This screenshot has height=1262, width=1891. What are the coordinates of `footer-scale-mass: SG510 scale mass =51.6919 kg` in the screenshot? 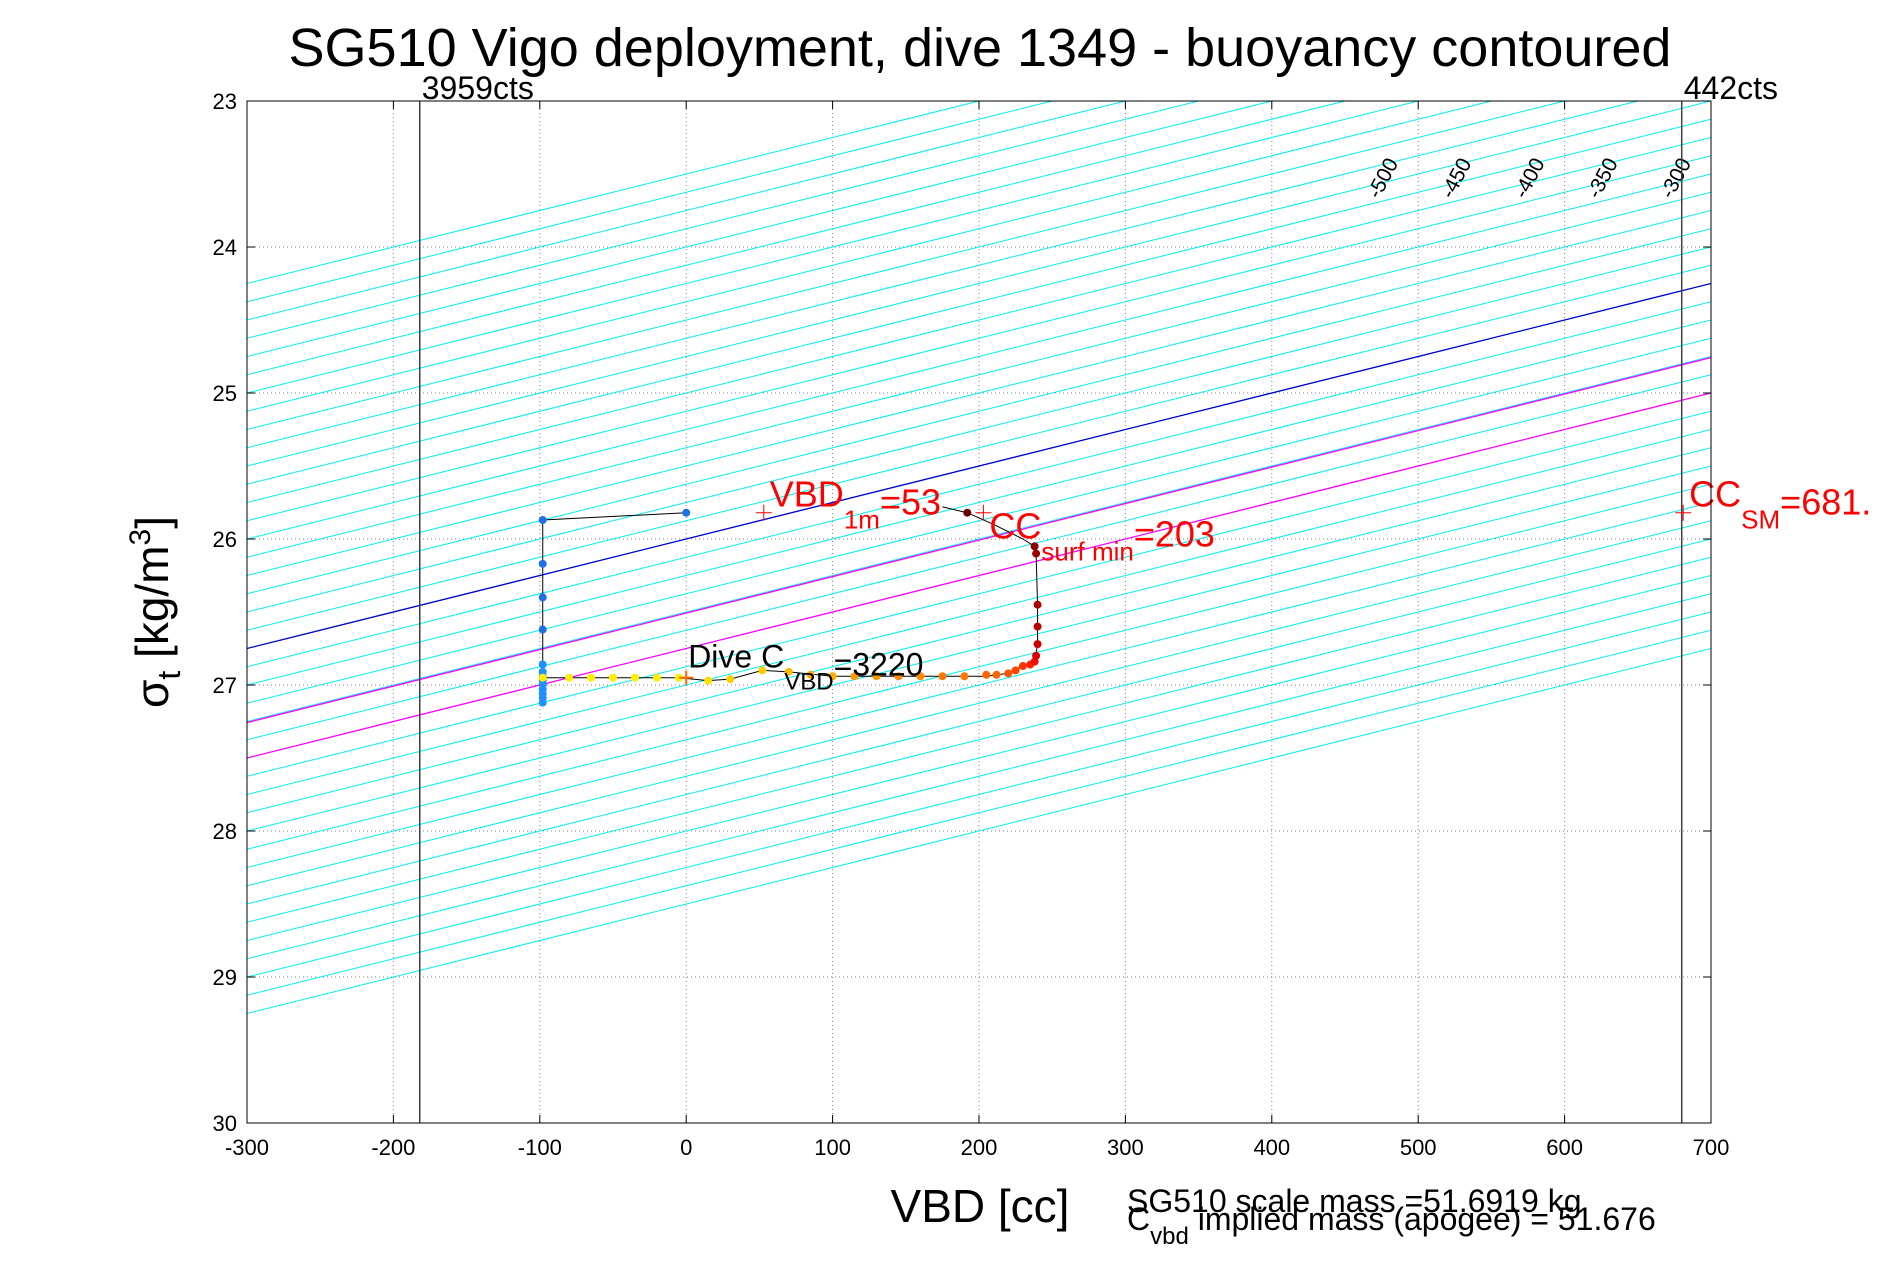 It's located at (1354, 1201).